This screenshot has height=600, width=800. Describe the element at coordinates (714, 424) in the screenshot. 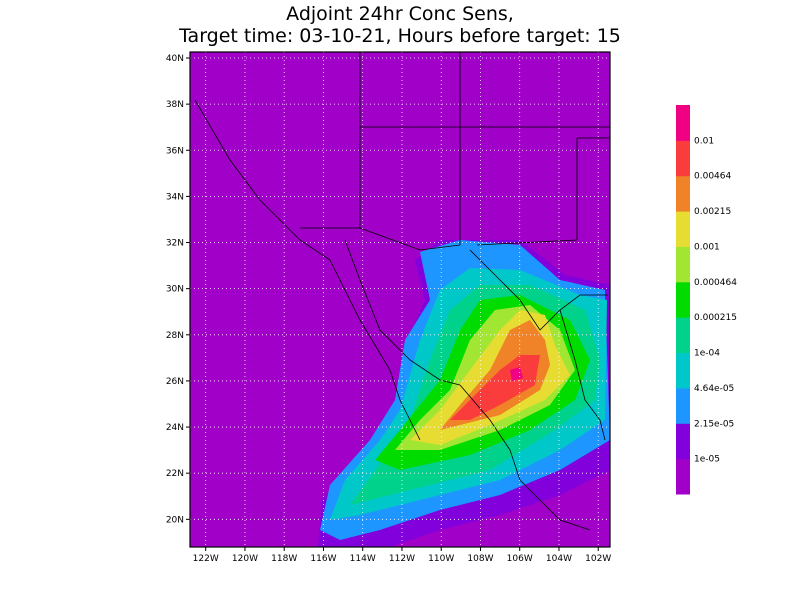

I see `colorbar-label: 2.15e-05` at that location.